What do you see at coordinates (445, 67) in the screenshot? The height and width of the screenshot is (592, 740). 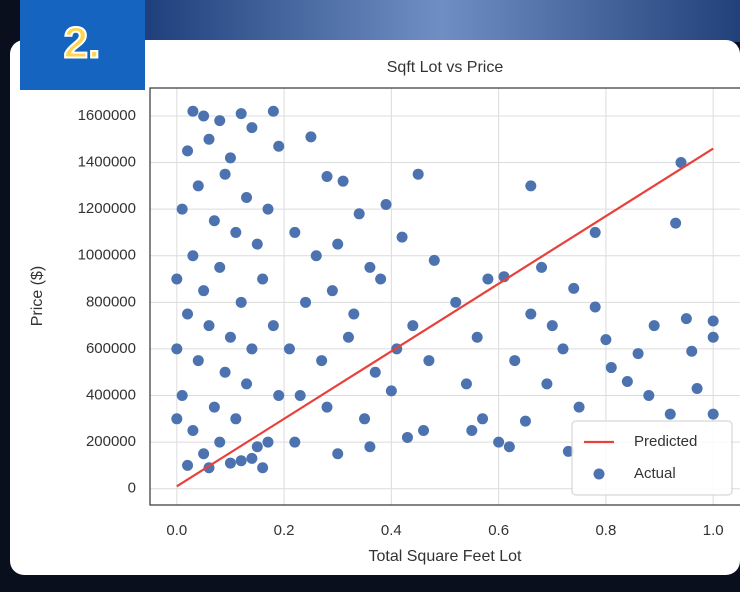 I see `chart-title: Sqft Lot vs Price` at bounding box center [445, 67].